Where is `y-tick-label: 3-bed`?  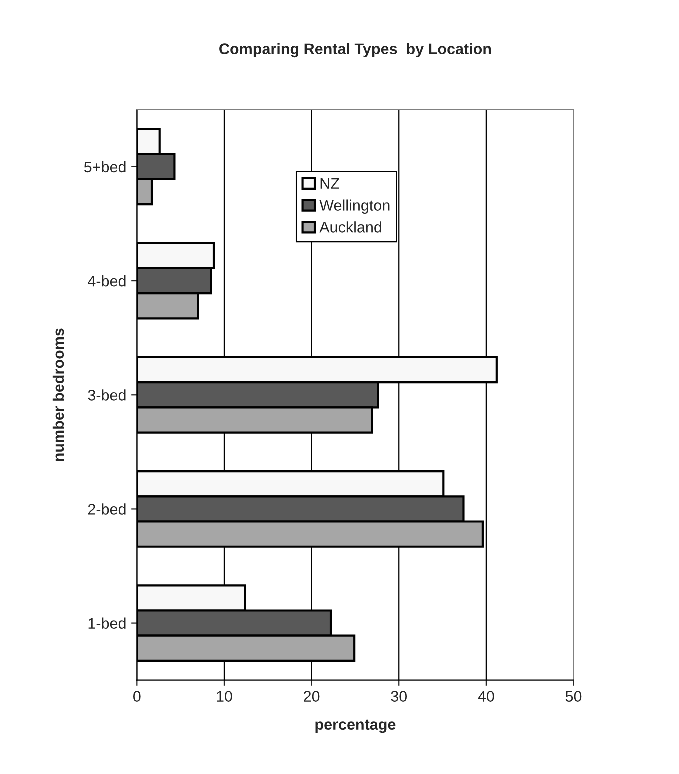 y-tick-label: 3-bed is located at coordinates (107, 395).